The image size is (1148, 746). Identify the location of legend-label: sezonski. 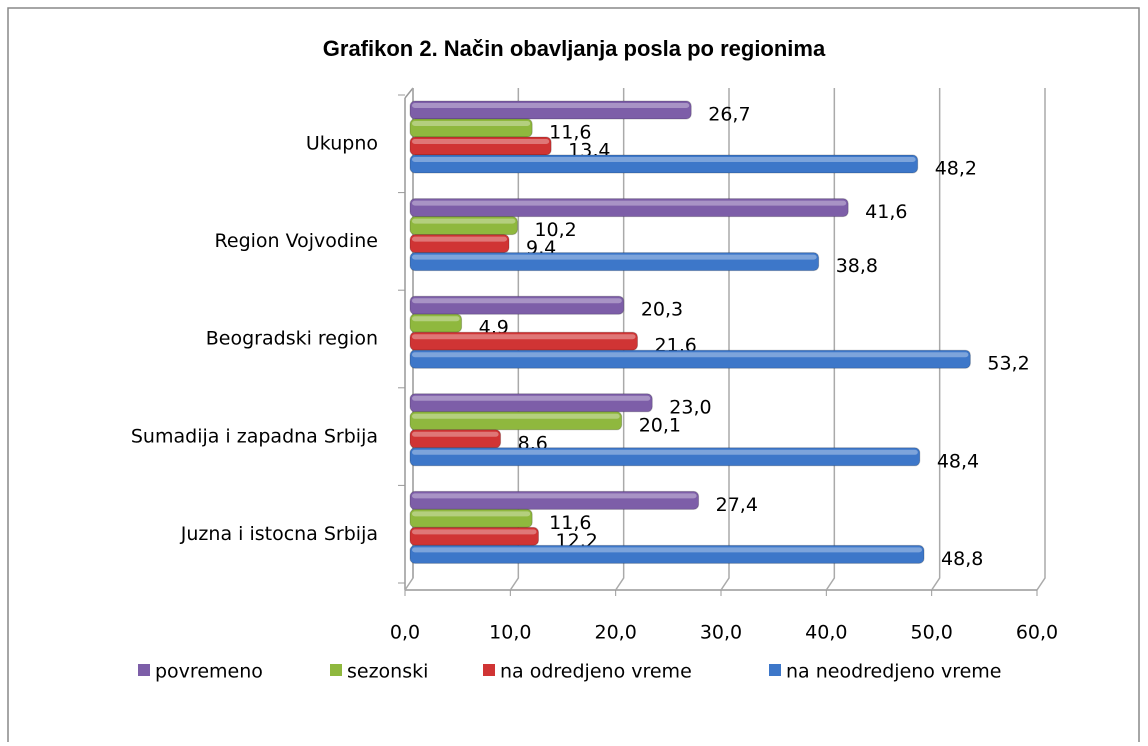
(387, 672).